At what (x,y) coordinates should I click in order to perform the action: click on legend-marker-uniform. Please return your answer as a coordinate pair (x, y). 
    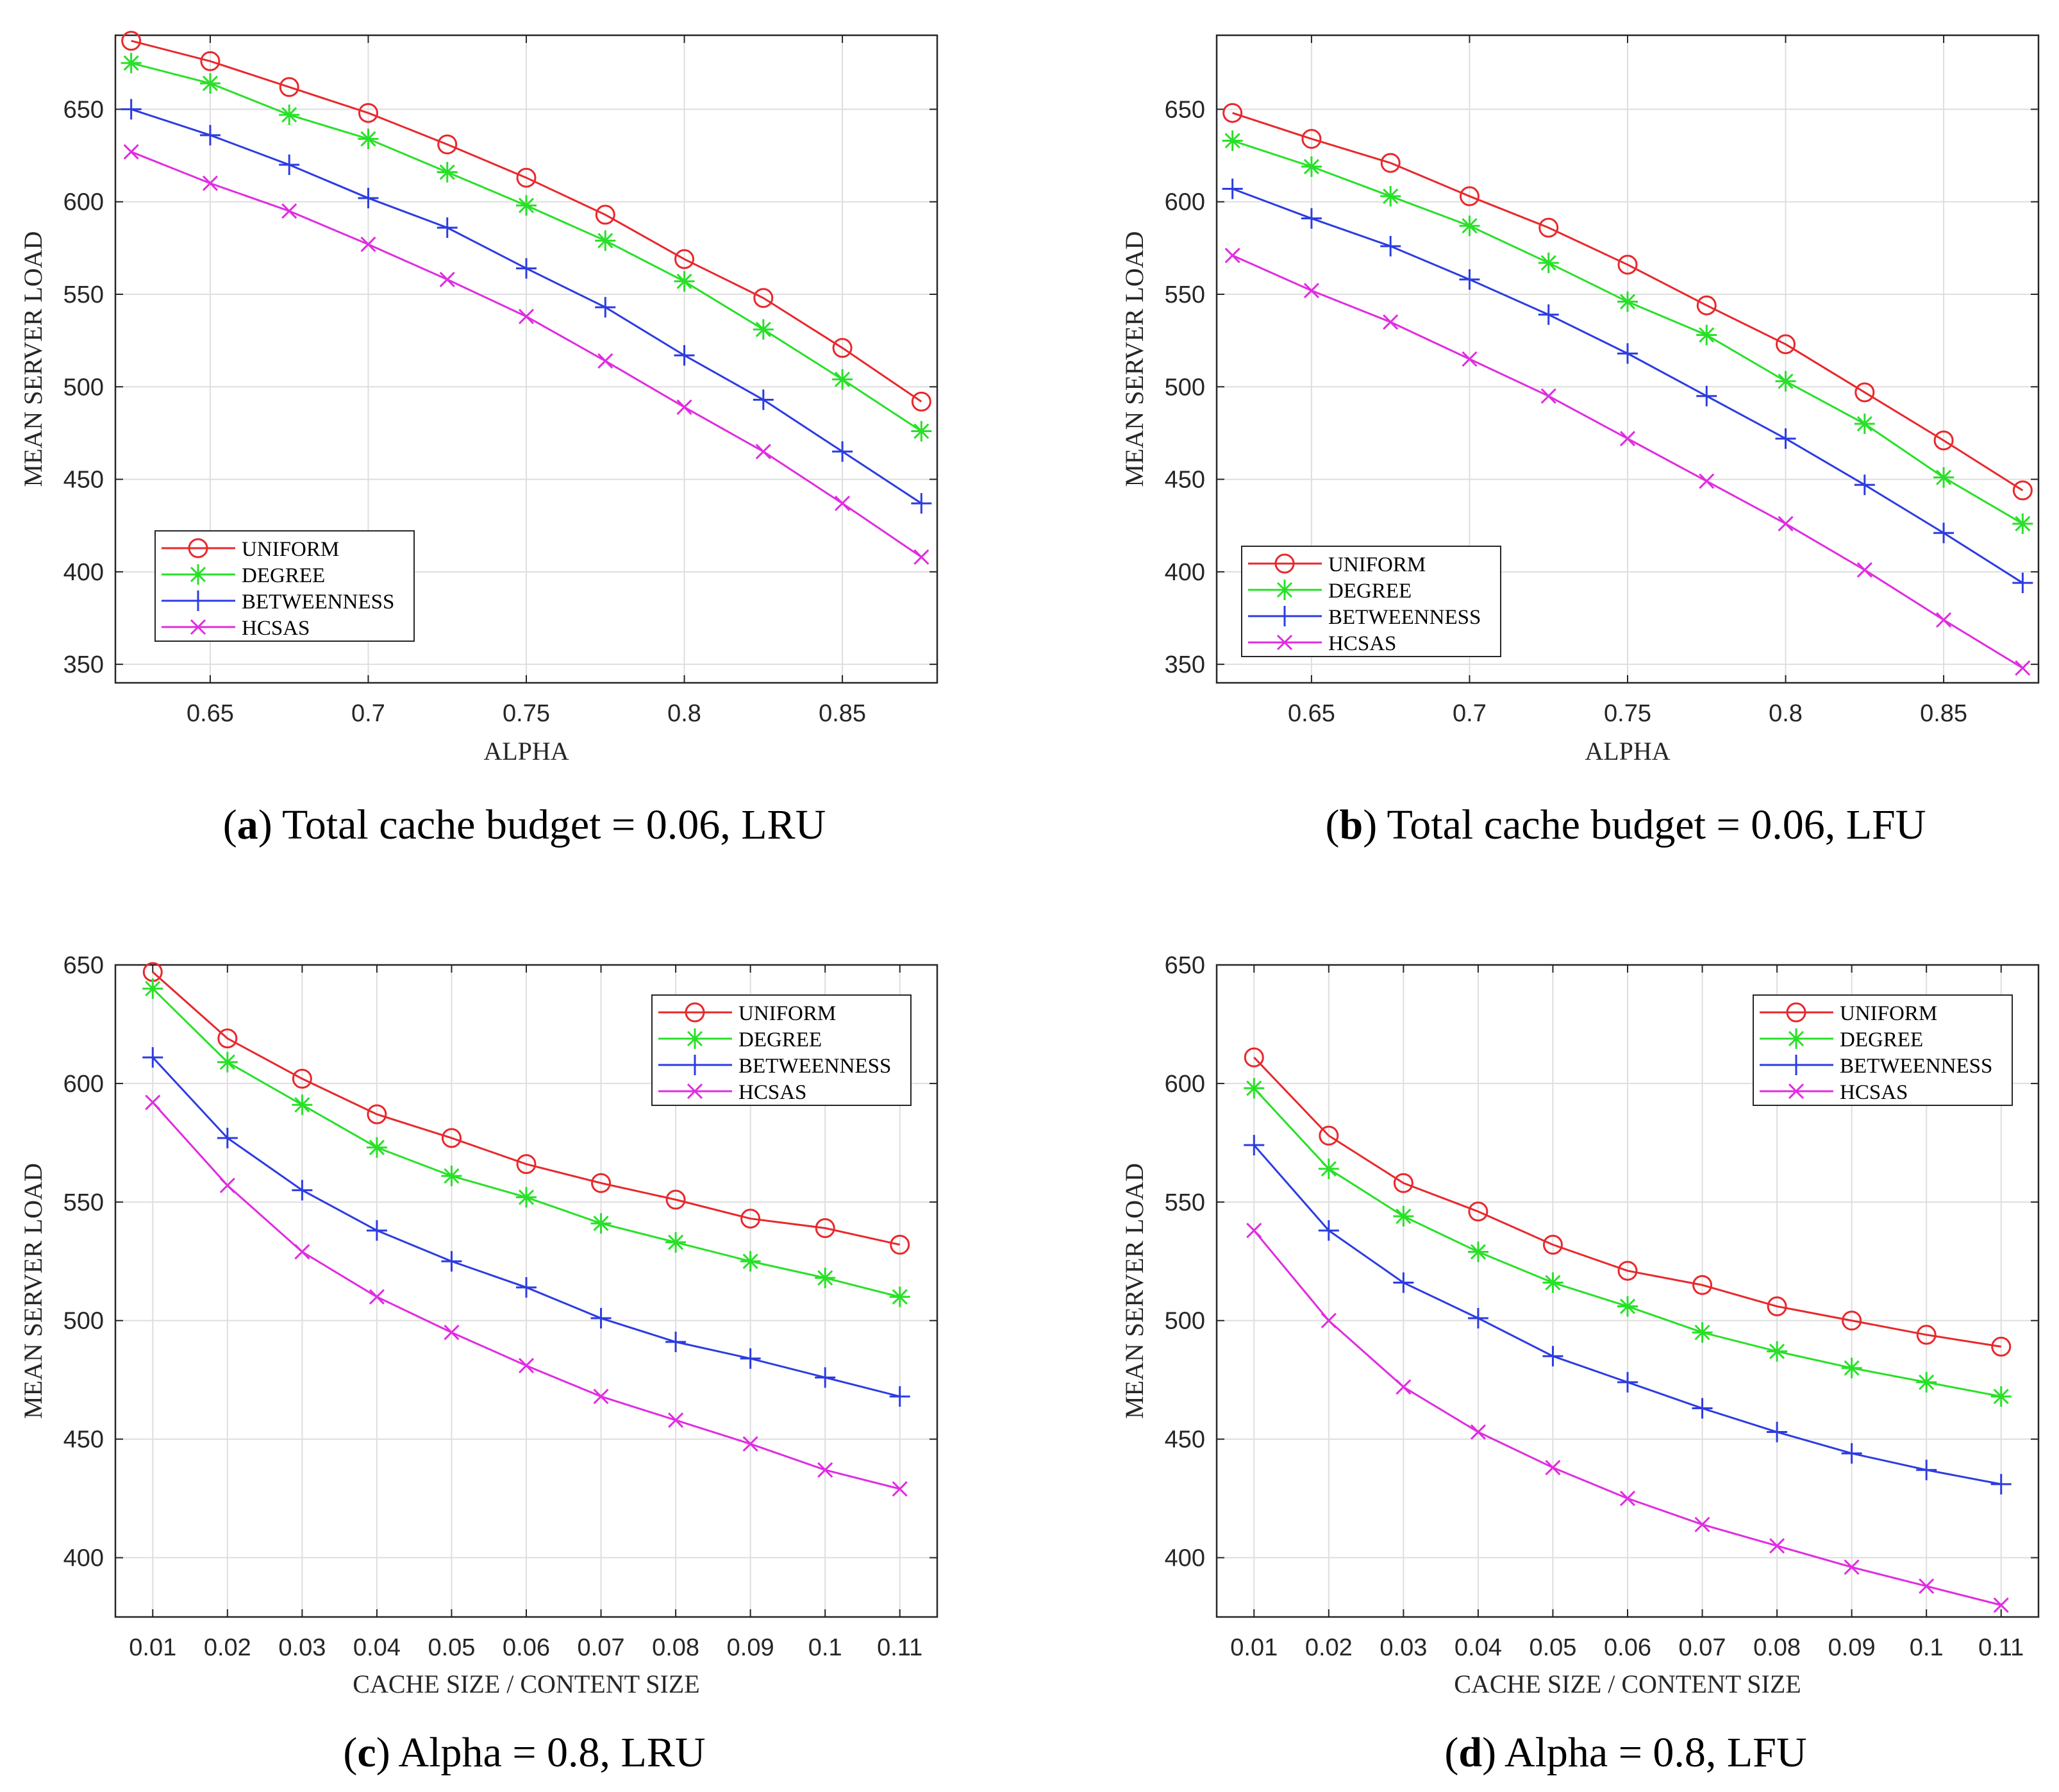
    Looking at the image, I should click on (695, 1012).